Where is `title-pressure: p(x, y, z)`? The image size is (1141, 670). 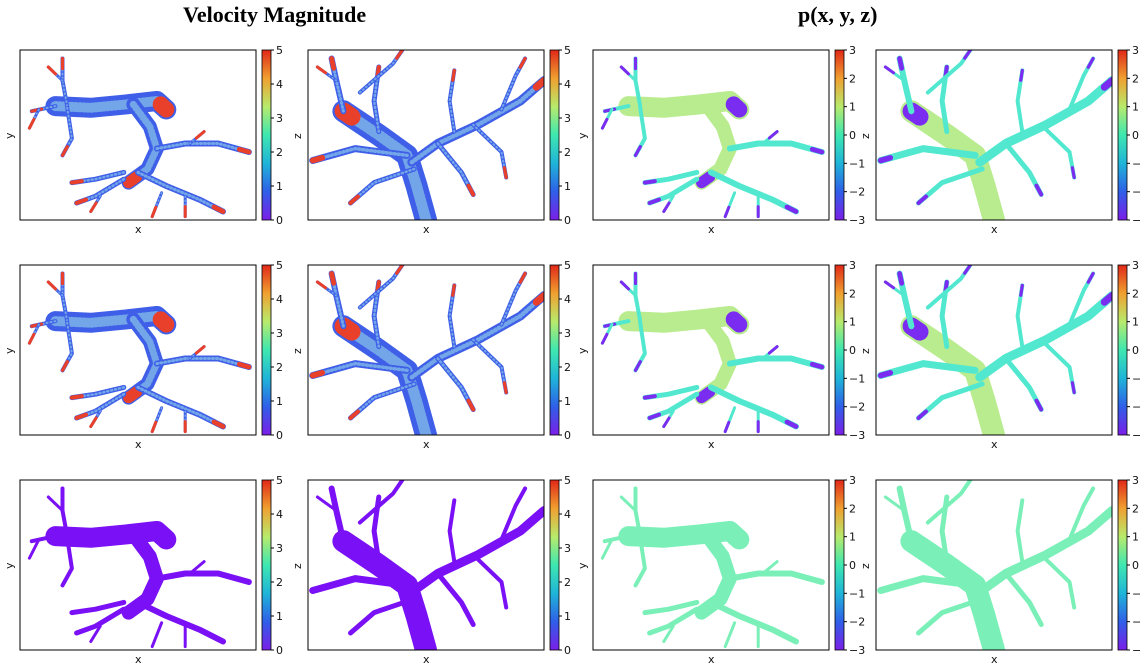 title-pressure: p(x, y, z) is located at coordinates (838, 14).